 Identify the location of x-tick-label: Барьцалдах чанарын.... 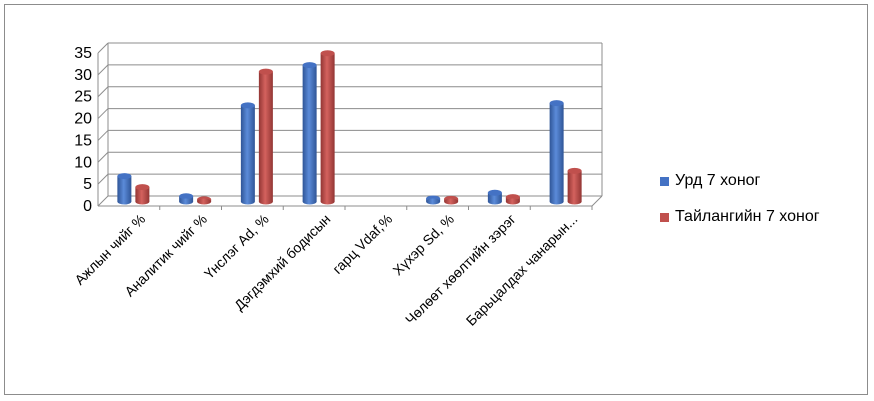
(522, 270).